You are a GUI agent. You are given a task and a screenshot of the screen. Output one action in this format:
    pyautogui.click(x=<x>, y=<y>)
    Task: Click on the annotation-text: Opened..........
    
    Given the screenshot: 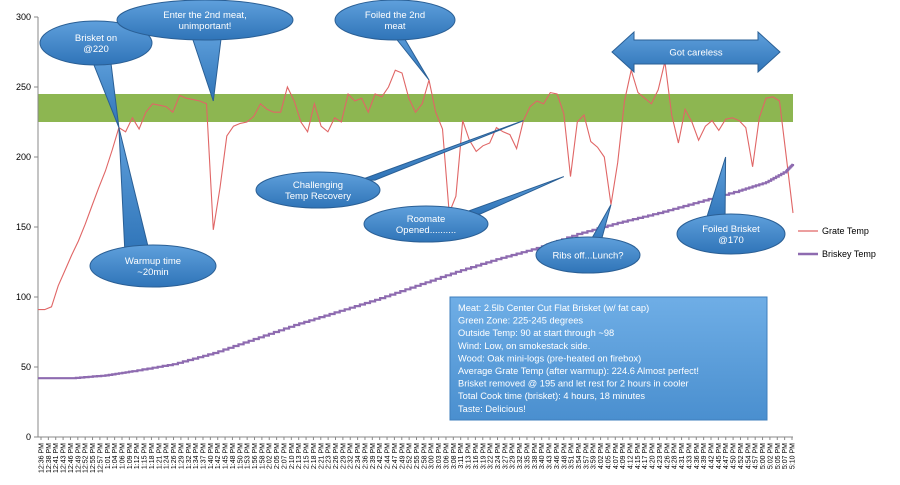 What is the action you would take?
    pyautogui.click(x=426, y=230)
    